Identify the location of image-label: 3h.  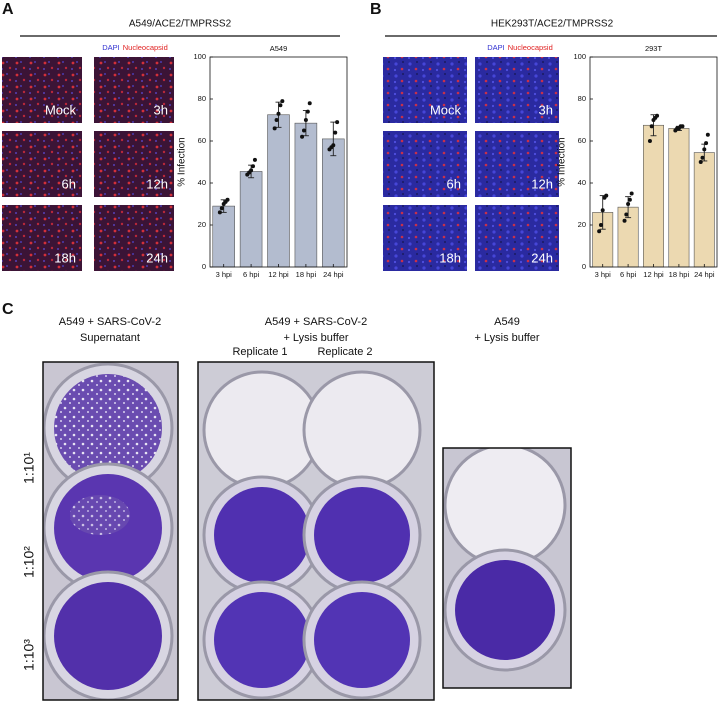
(161, 109).